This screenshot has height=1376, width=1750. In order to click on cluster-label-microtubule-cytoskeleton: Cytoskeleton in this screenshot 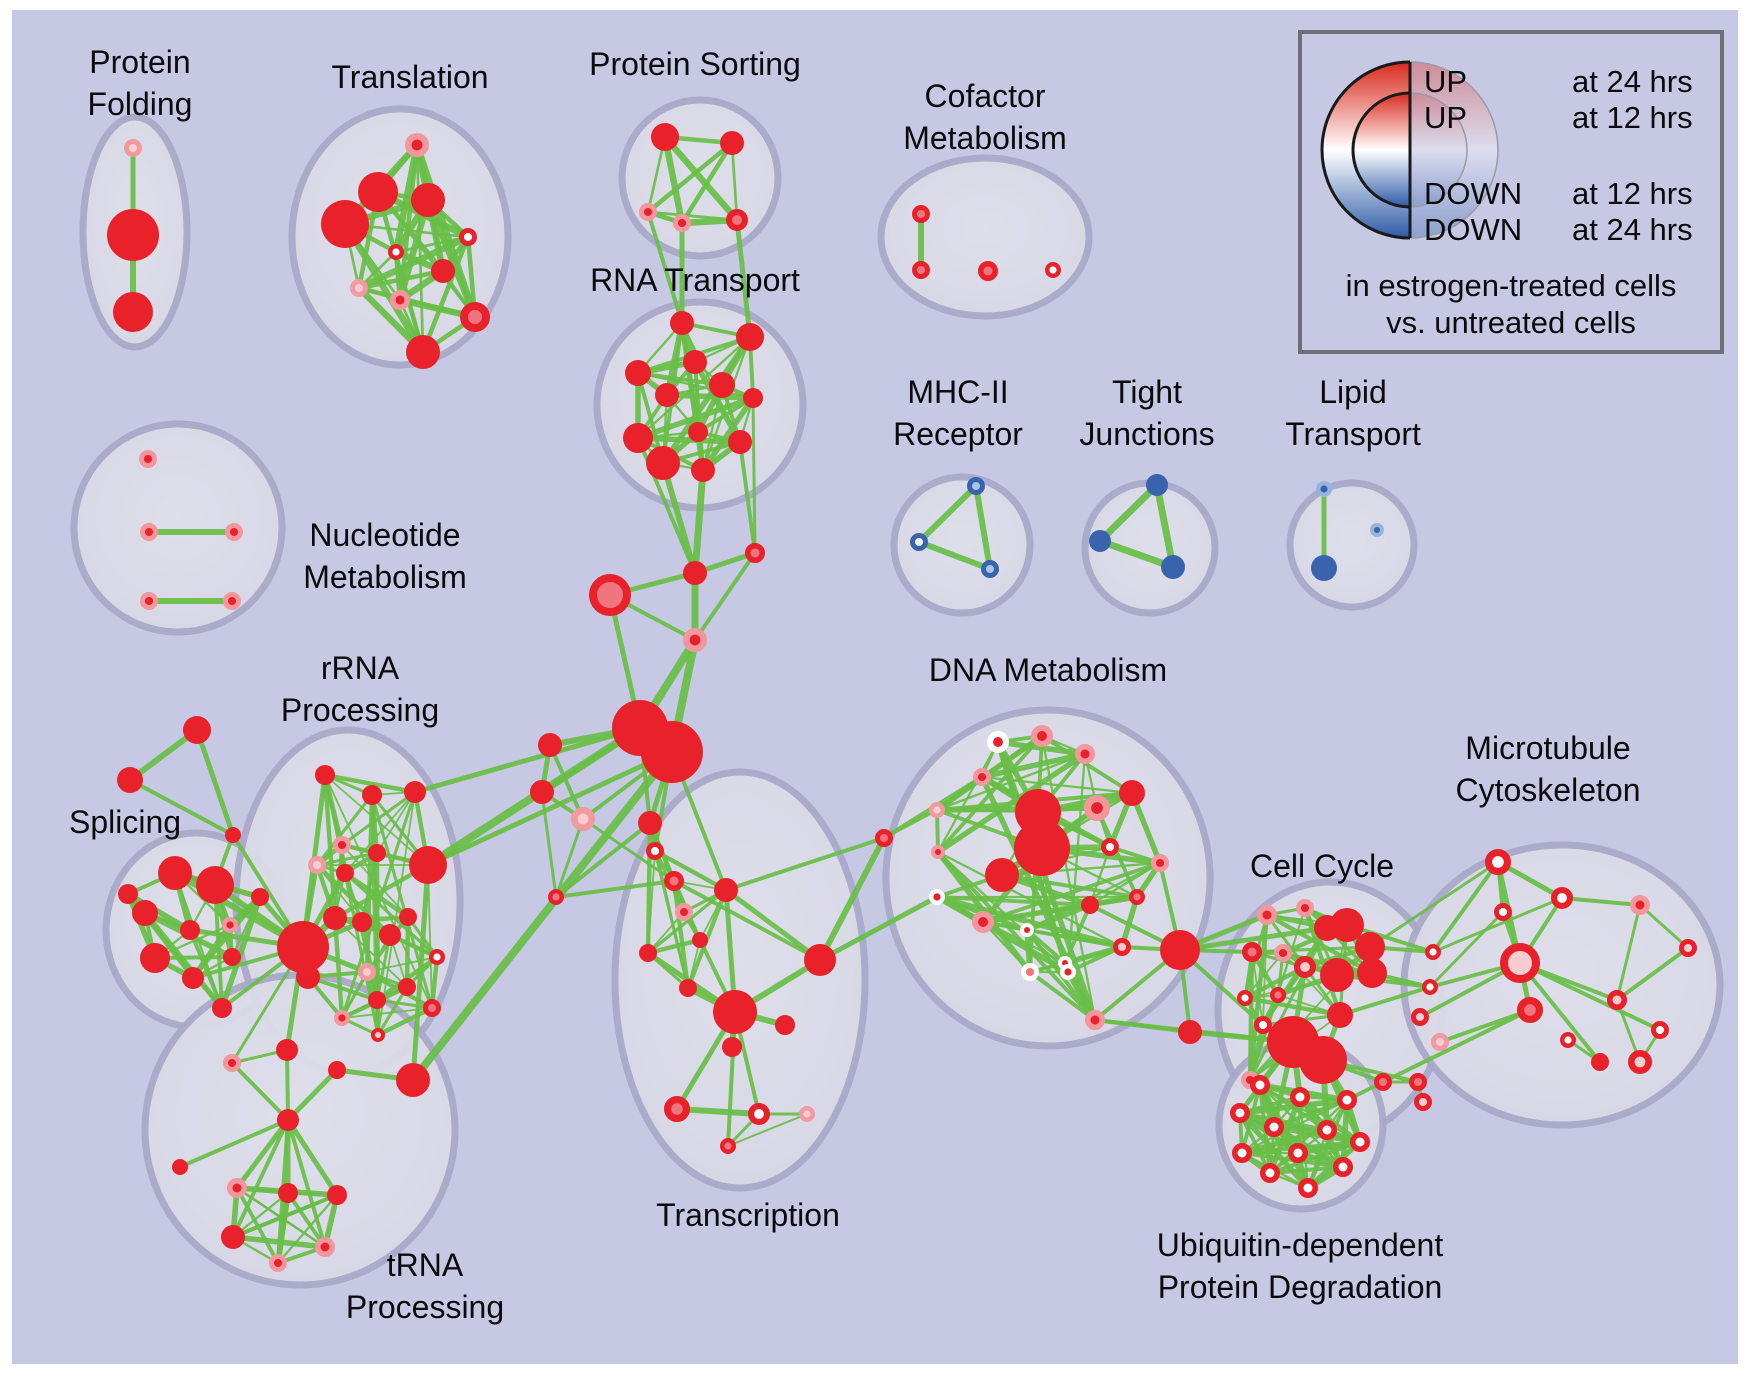, I will do `click(1548, 790)`.